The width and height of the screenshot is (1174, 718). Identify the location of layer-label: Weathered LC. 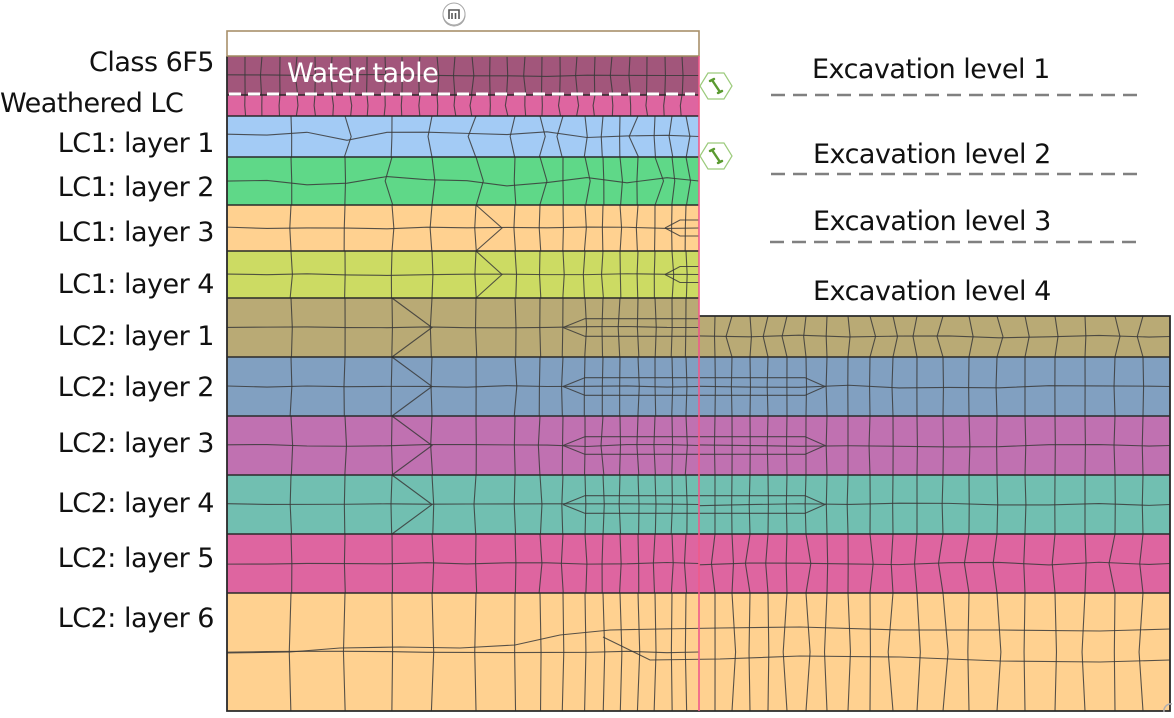
(91, 103).